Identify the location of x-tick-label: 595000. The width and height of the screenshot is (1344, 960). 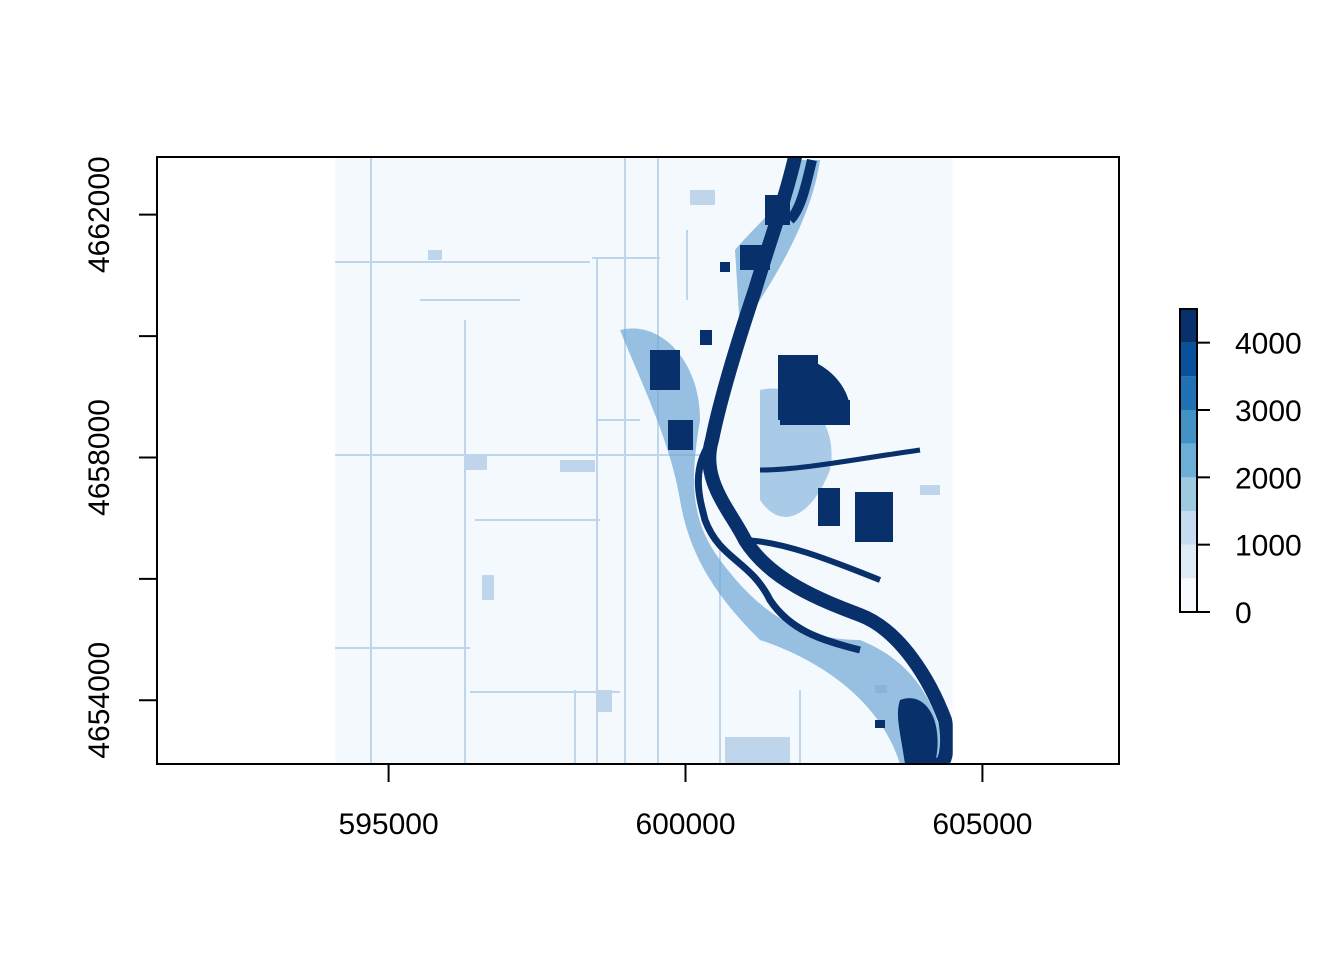
(389, 824).